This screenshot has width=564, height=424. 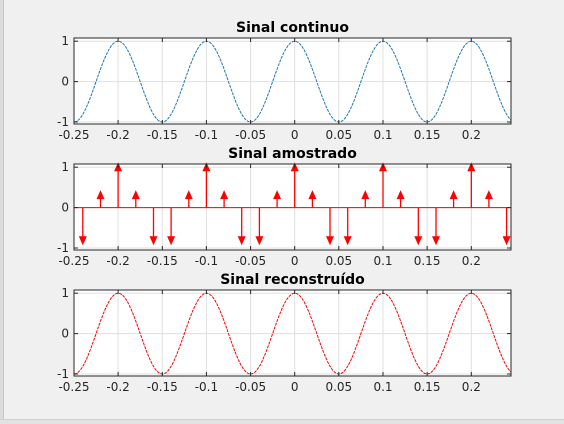 What do you see at coordinates (292, 280) in the screenshot?
I see `chart-title: Sinal reconstruído` at bounding box center [292, 280].